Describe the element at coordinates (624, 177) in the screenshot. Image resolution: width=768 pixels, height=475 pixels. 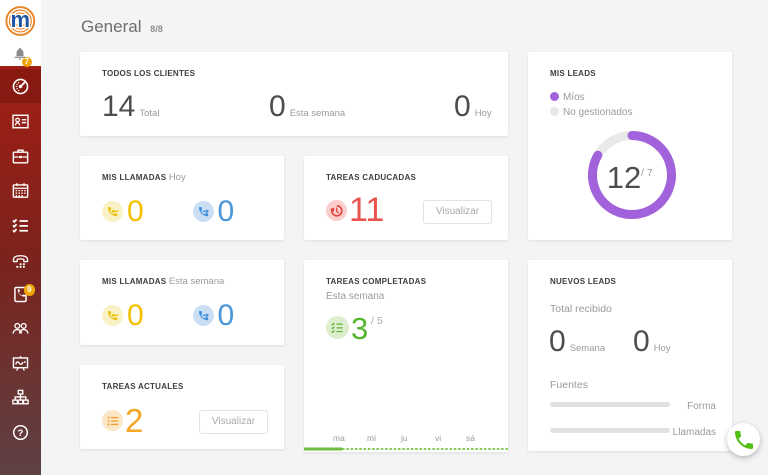
I see `svg-text: 12` at that location.